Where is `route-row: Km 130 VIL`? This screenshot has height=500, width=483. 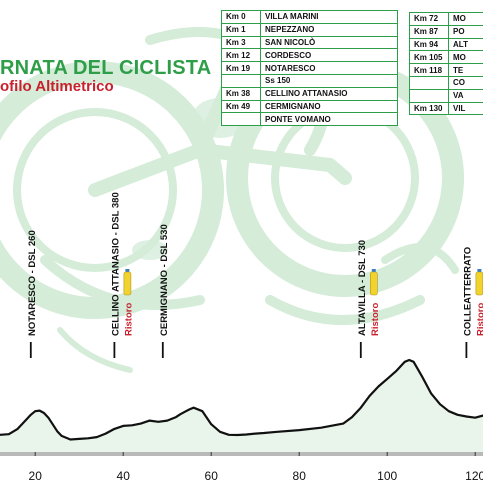
route-row: Km 130 VIL is located at coordinates (446, 108).